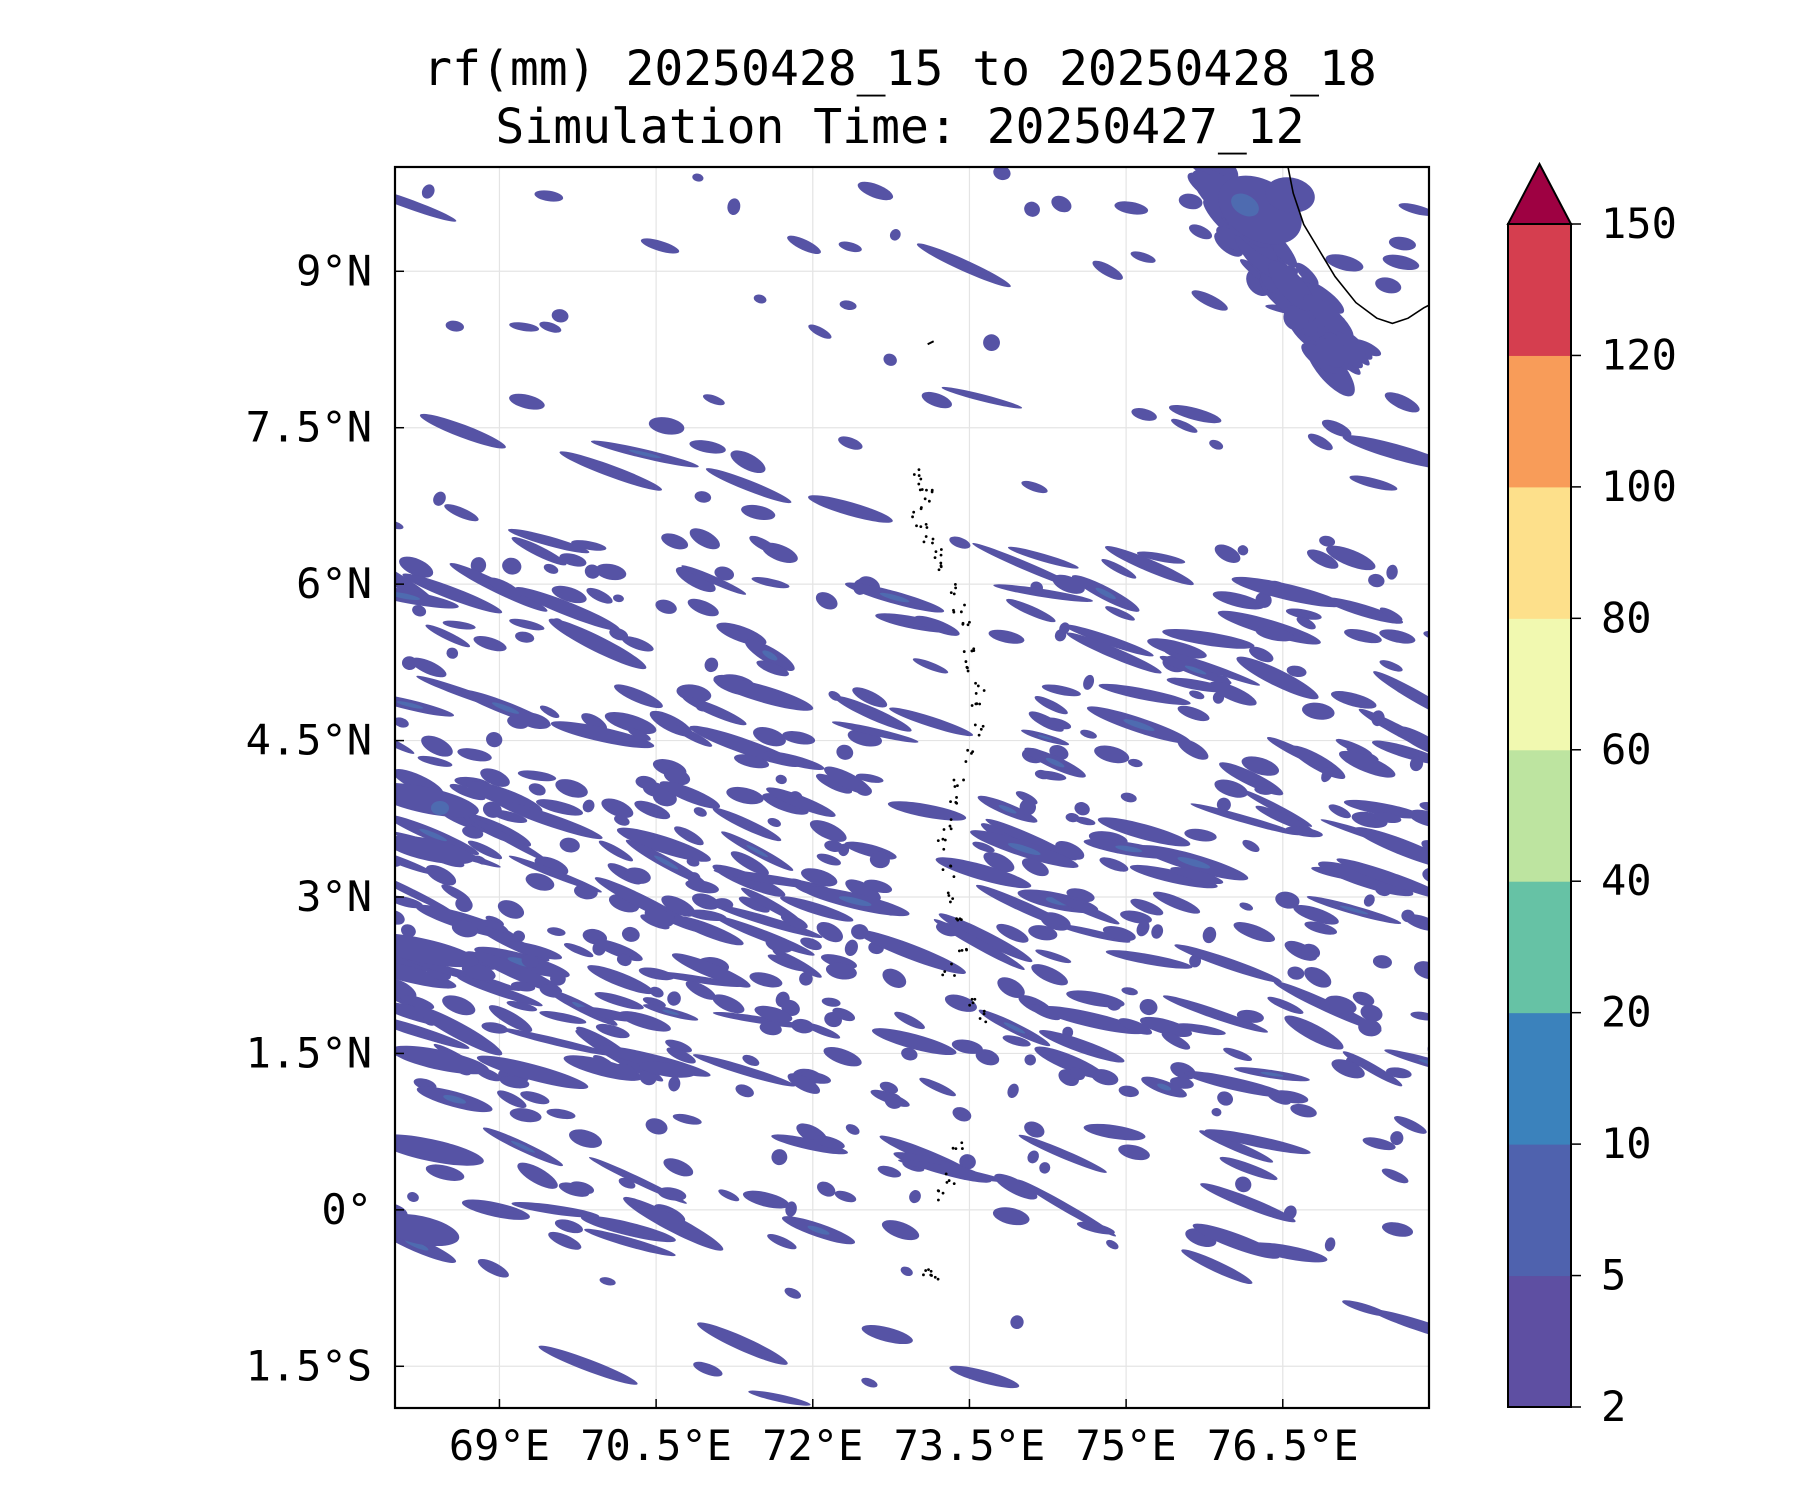 Image resolution: width=1800 pixels, height=1500 pixels. I want to click on y-tick-label: 9°N, so click(334, 270).